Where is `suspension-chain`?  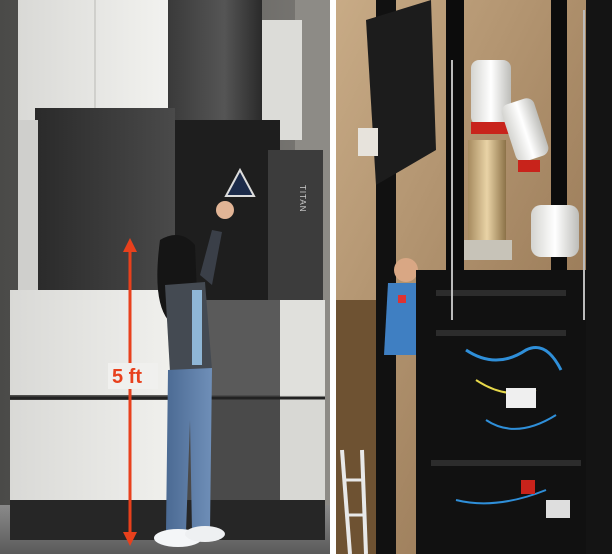 suspension-chain is located at coordinates (518, 165).